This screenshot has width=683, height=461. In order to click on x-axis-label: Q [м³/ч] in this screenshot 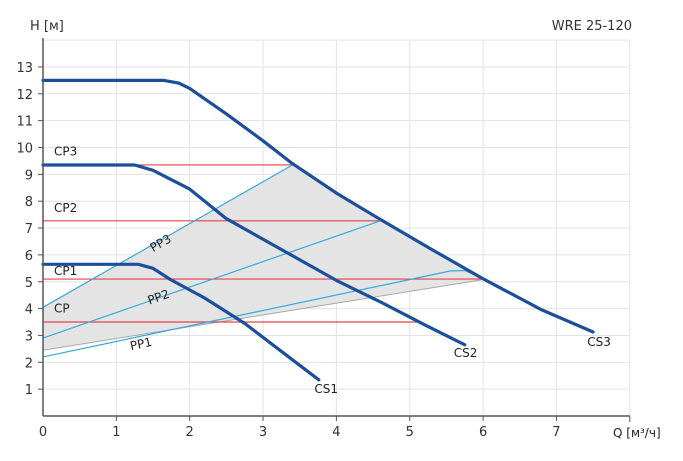, I will do `click(637, 433)`.